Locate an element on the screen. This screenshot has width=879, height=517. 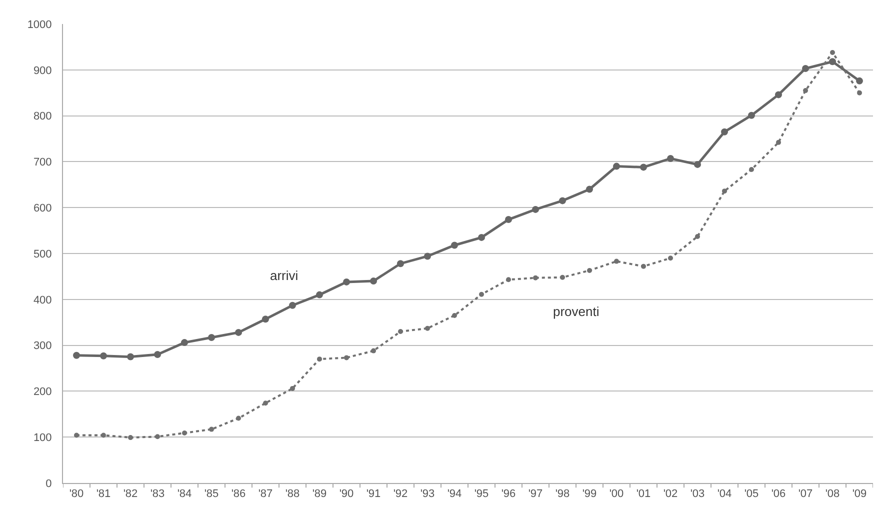
x-tick-label: '07 is located at coordinates (805, 494).